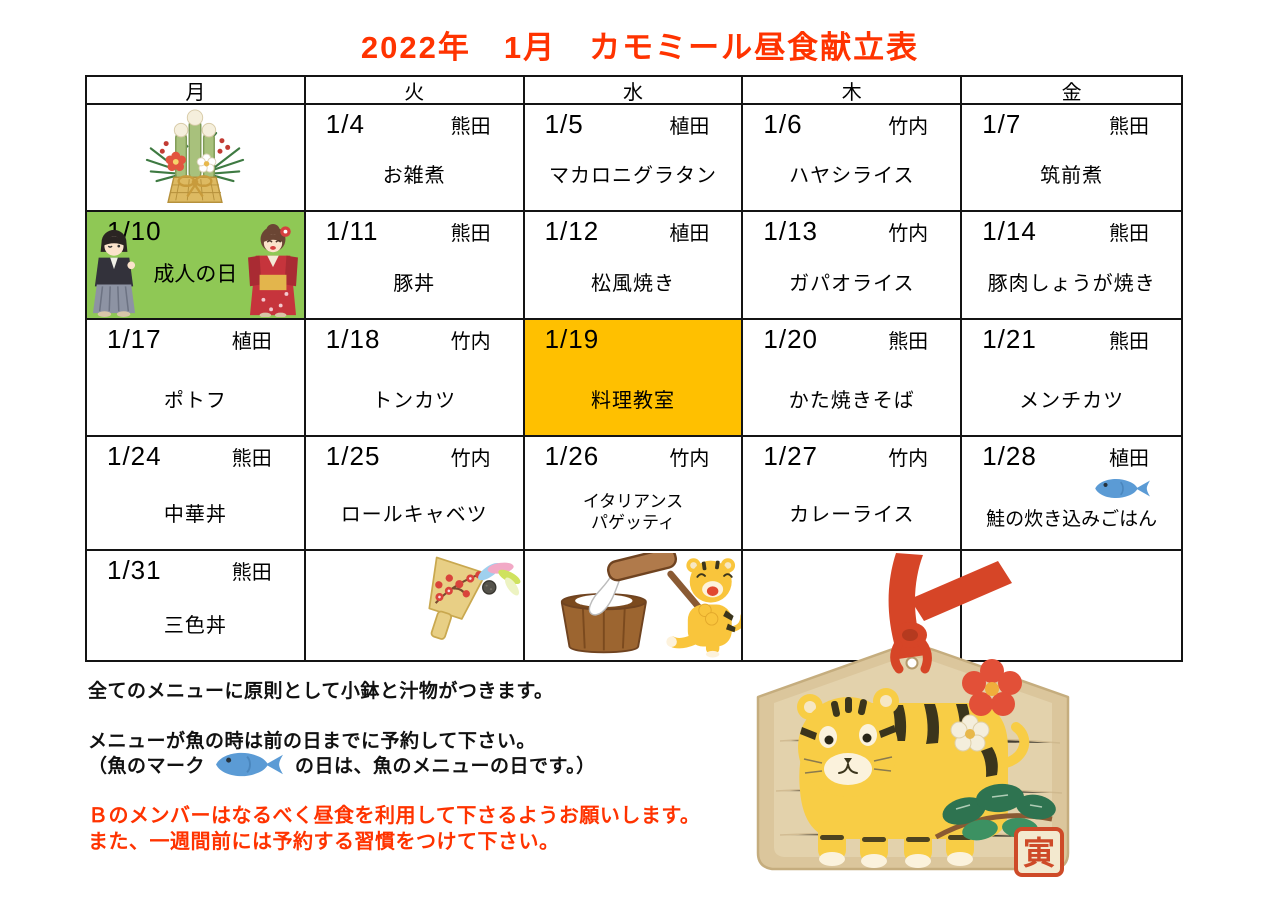 The width and height of the screenshot is (1280, 905). Describe the element at coordinates (134, 456) in the screenshot. I see `cell-date: 1/24` at that location.